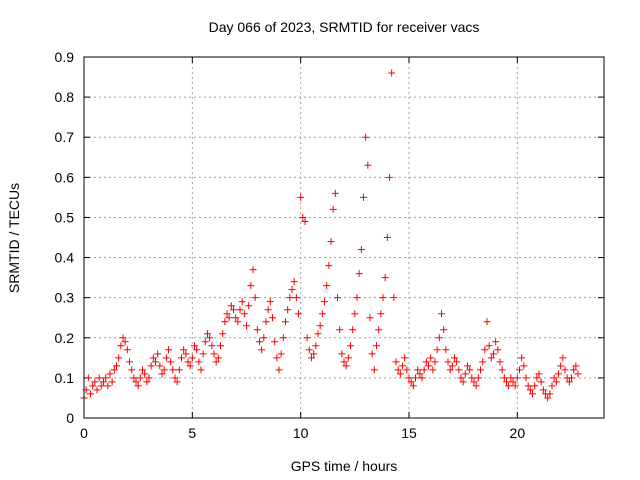 This screenshot has width=640, height=480. Describe the element at coordinates (344, 466) in the screenshot. I see `x-axis-label: GPS time / hours` at that location.